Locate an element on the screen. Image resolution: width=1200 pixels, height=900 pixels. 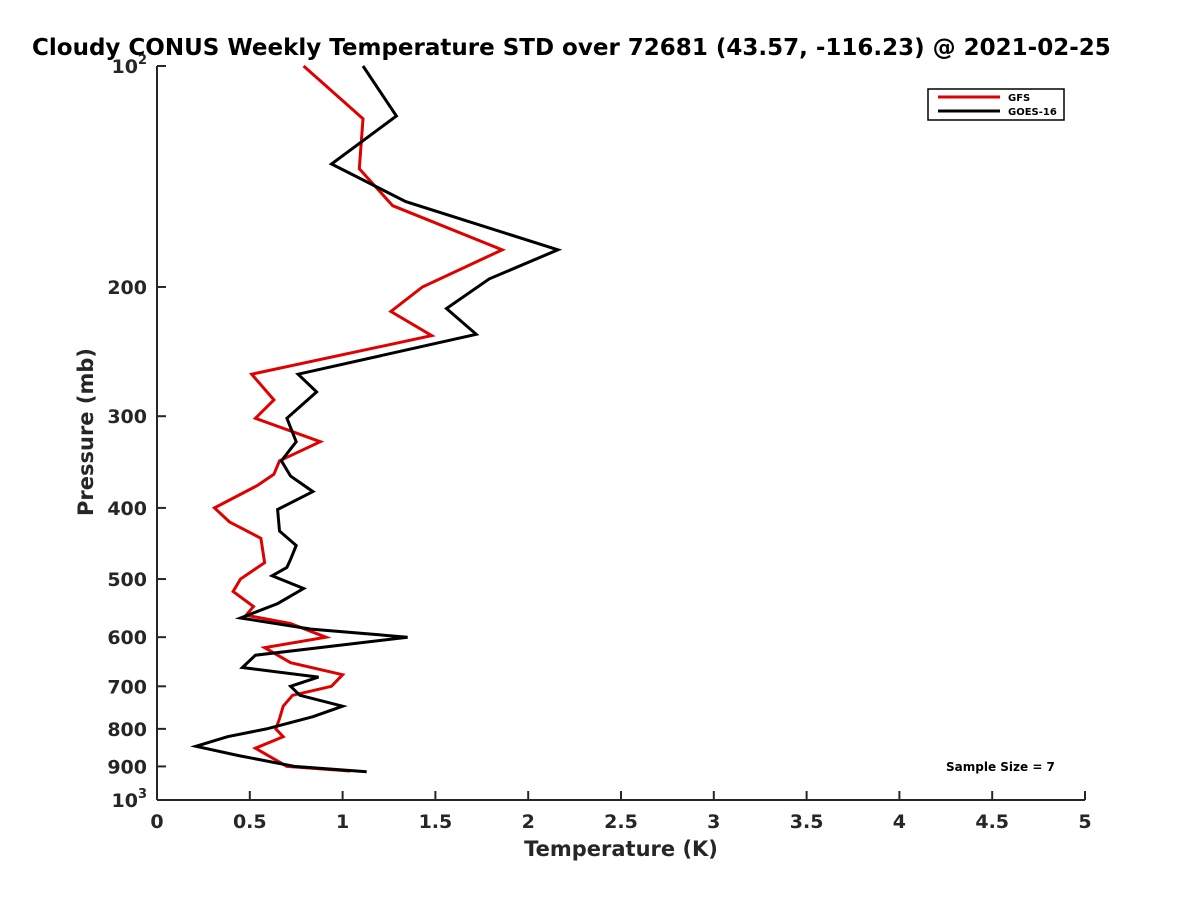
y-tick-label: 500 is located at coordinates (127, 580).